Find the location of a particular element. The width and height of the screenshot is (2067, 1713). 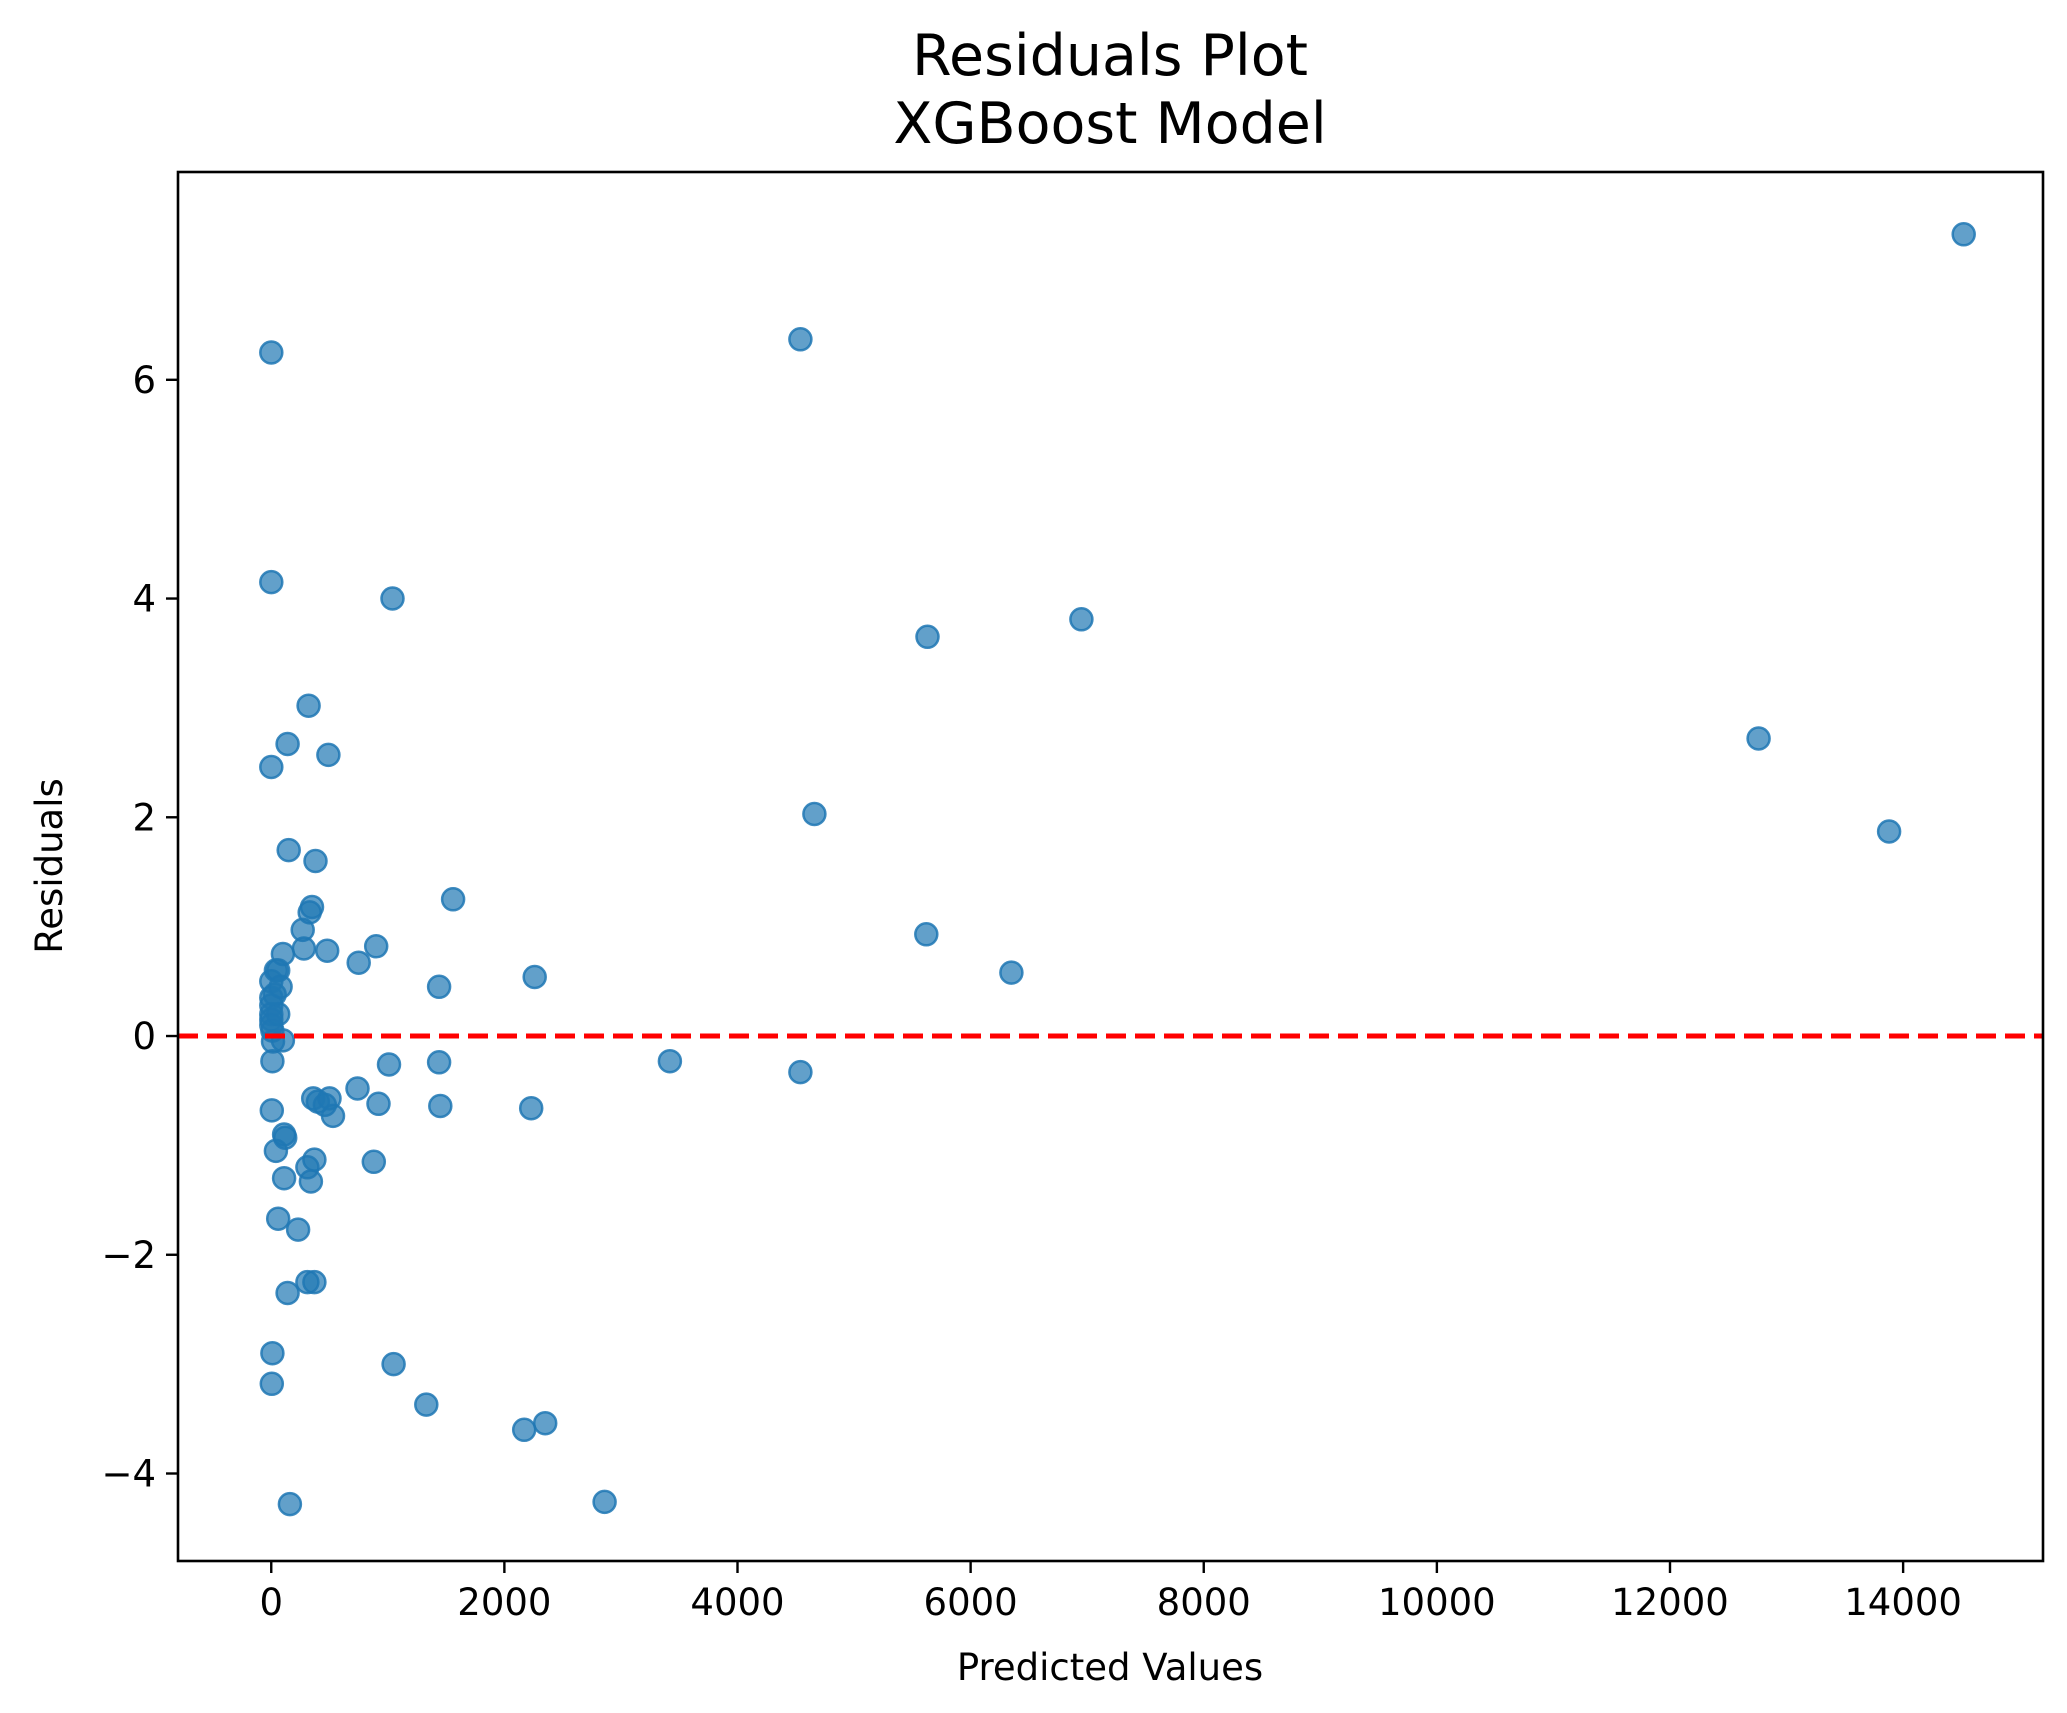

x-tick-label: 0 is located at coordinates (271, 1602).